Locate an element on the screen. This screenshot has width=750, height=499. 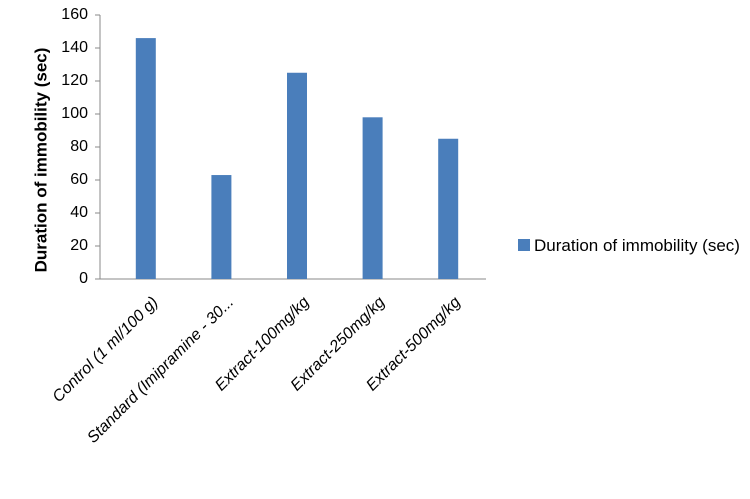
y-axis-label: Duration of immobility (sec) is located at coordinates (40, 160).